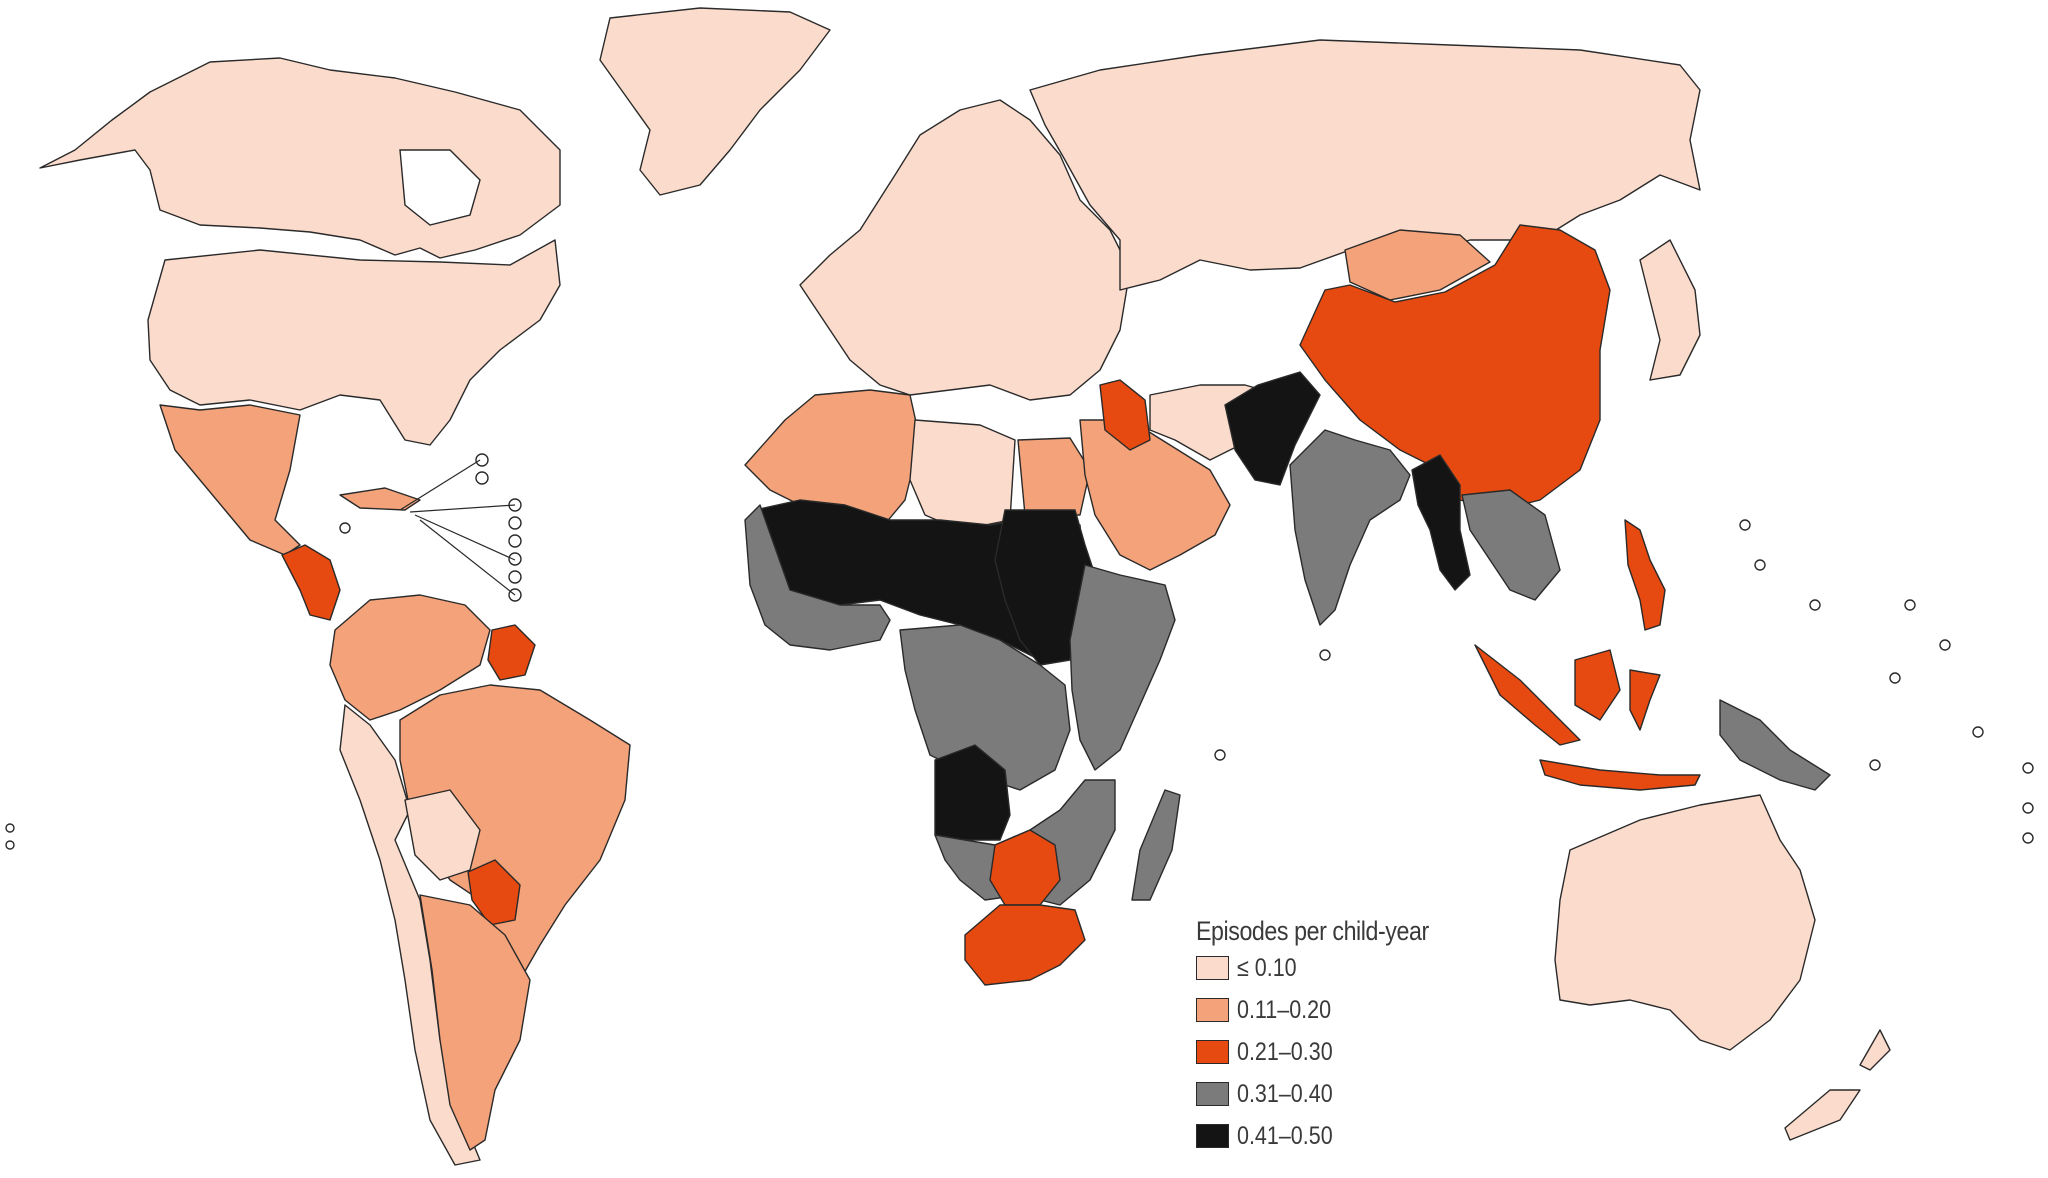  What do you see at coordinates (1511, 545) in the screenshot?
I see `region-southeast-asia-mainland` at bounding box center [1511, 545].